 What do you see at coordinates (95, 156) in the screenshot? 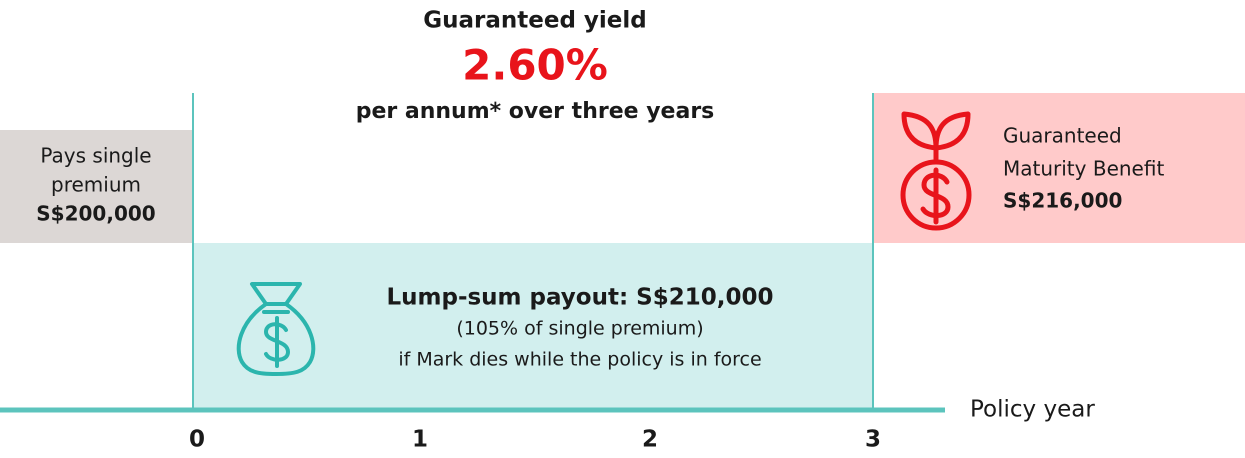
I see `premium-text: Pays single` at bounding box center [95, 156].